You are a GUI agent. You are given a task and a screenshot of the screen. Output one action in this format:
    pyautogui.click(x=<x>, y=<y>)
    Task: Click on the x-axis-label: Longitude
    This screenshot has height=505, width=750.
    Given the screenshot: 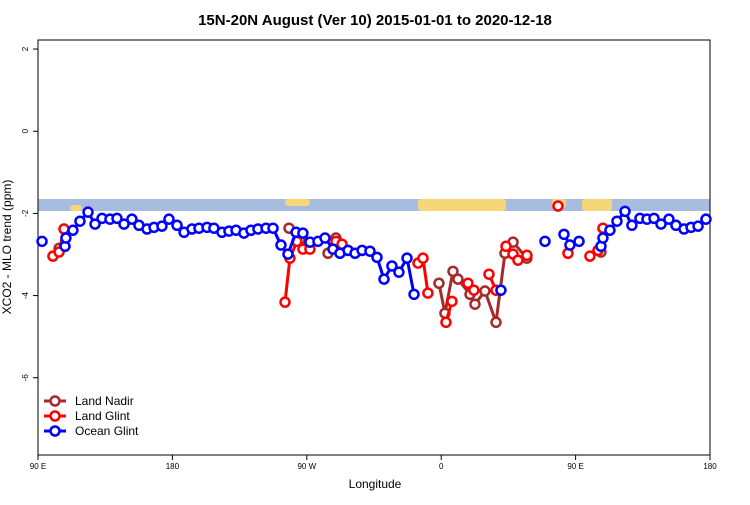 What is the action you would take?
    pyautogui.click(x=375, y=484)
    